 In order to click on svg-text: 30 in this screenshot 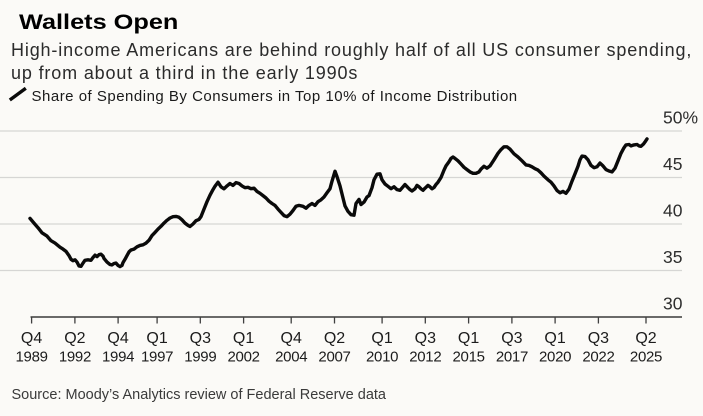, I will do `click(673, 304)`.